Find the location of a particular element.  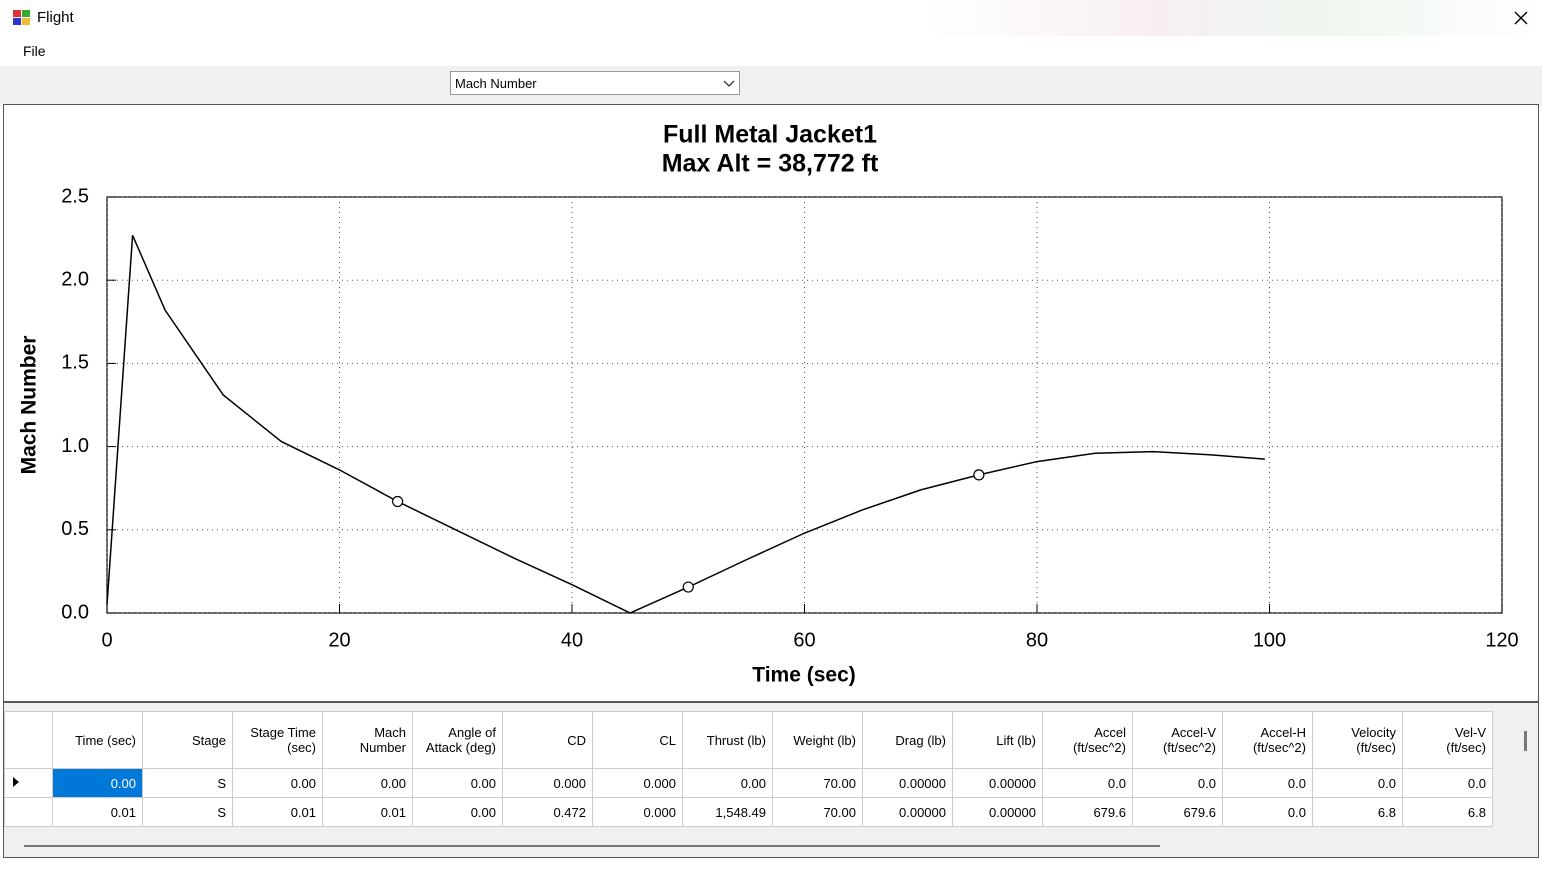

column-header: CL is located at coordinates (637, 740).